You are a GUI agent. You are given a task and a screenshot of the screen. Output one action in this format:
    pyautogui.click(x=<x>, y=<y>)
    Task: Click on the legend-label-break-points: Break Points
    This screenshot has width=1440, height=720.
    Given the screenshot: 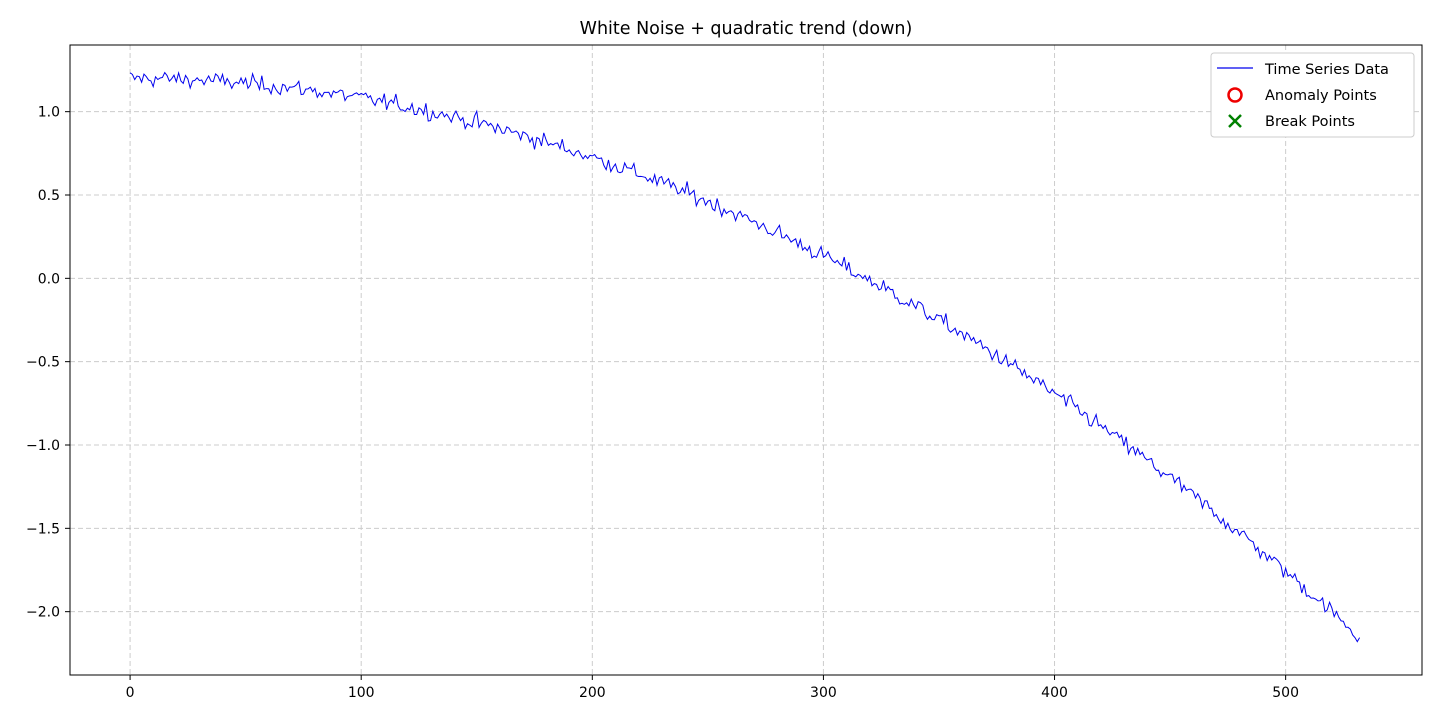 What is the action you would take?
    pyautogui.click(x=1310, y=122)
    